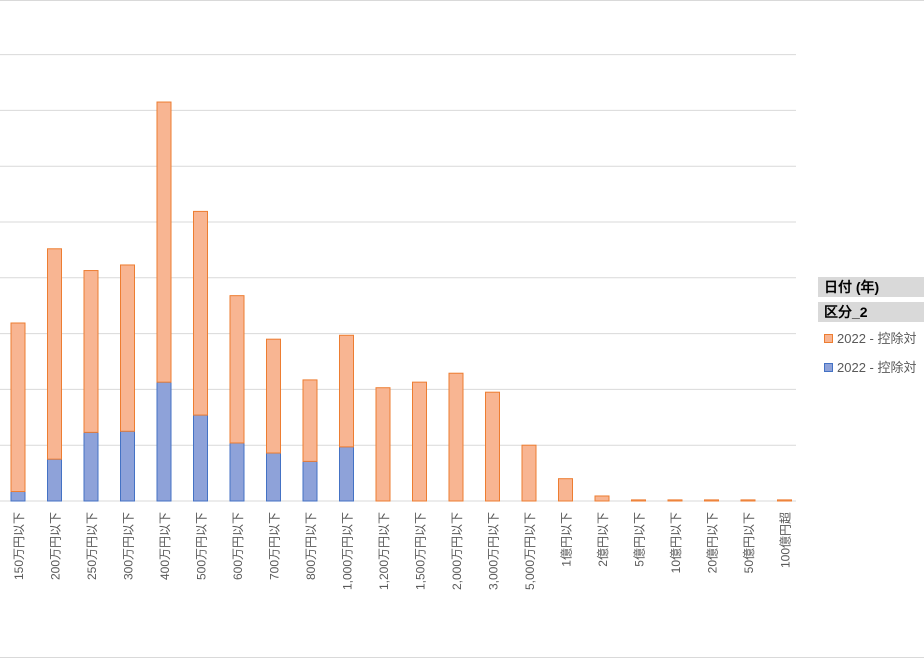 This screenshot has height=660, width=924. I want to click on x-tick-label: 500万円以下, so click(202, 546).